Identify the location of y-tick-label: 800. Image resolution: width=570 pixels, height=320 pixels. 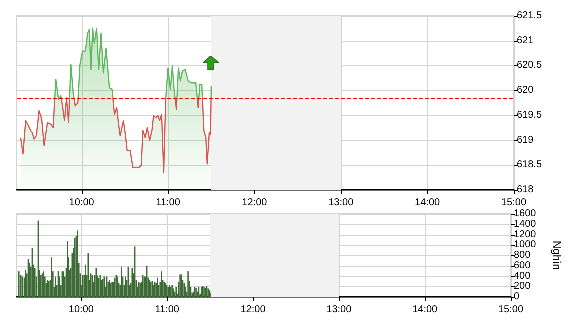
(523, 255).